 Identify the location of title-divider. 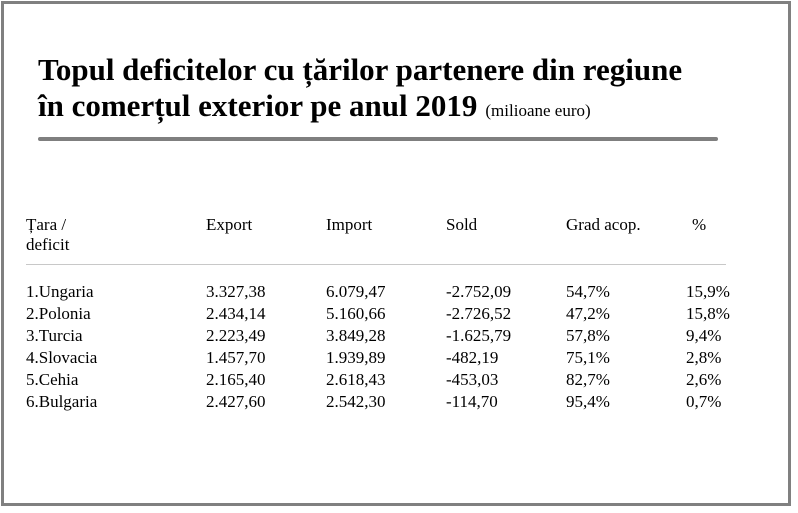
(378, 139).